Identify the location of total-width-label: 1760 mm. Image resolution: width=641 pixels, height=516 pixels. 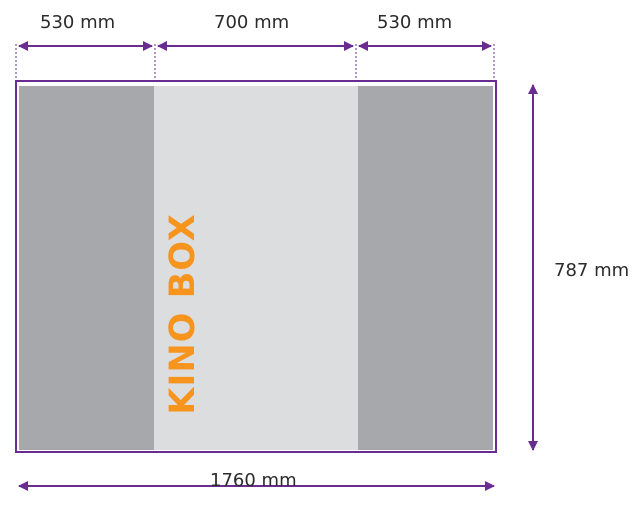
(253, 480).